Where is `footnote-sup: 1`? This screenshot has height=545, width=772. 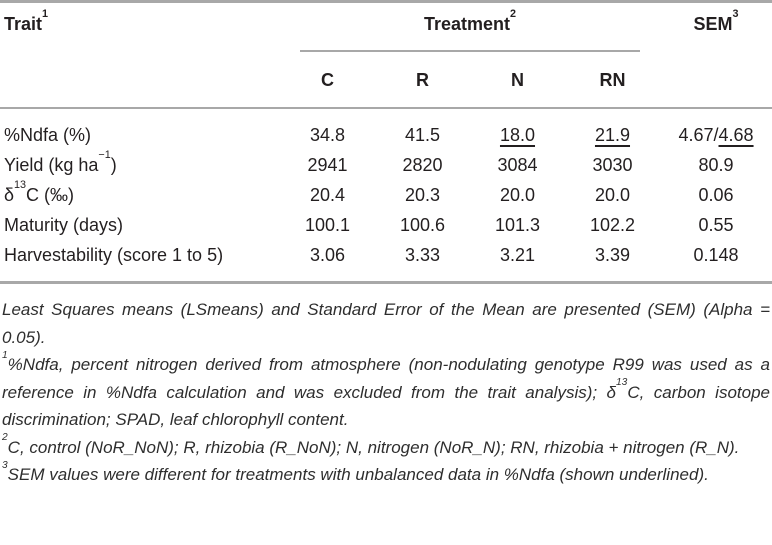
footnote-sup: 1 is located at coordinates (5, 355).